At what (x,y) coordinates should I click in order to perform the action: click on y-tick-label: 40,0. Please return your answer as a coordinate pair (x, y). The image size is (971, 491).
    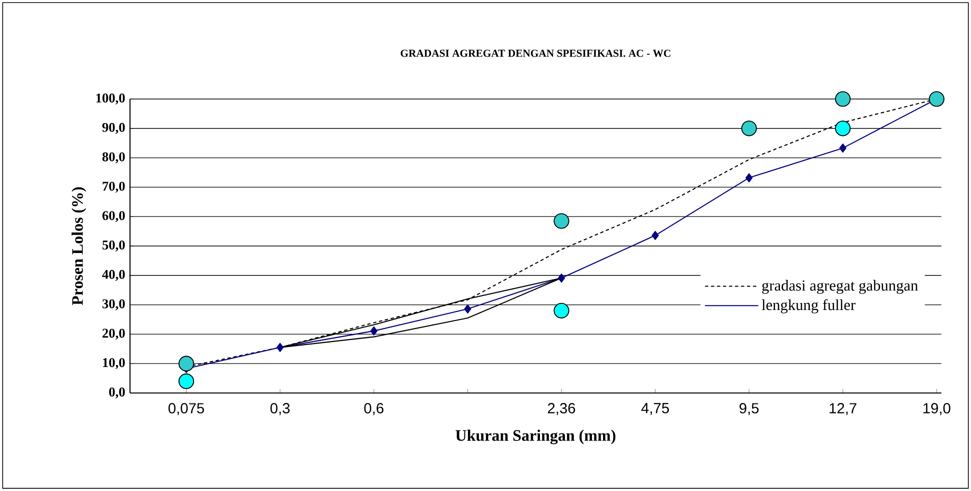
    Looking at the image, I should click on (113, 275).